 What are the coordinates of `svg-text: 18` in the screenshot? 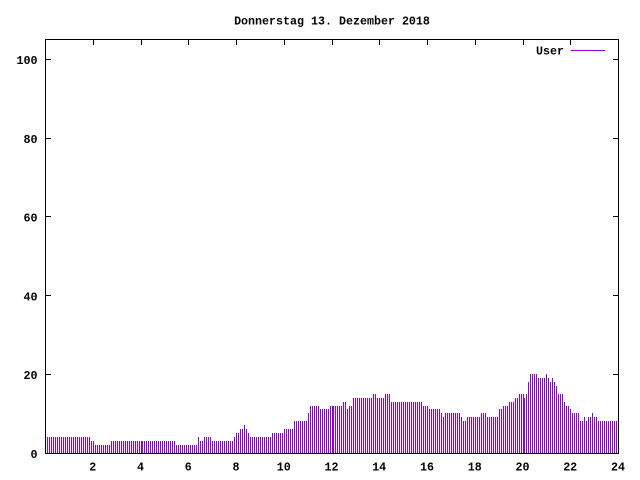 It's located at (475, 467).